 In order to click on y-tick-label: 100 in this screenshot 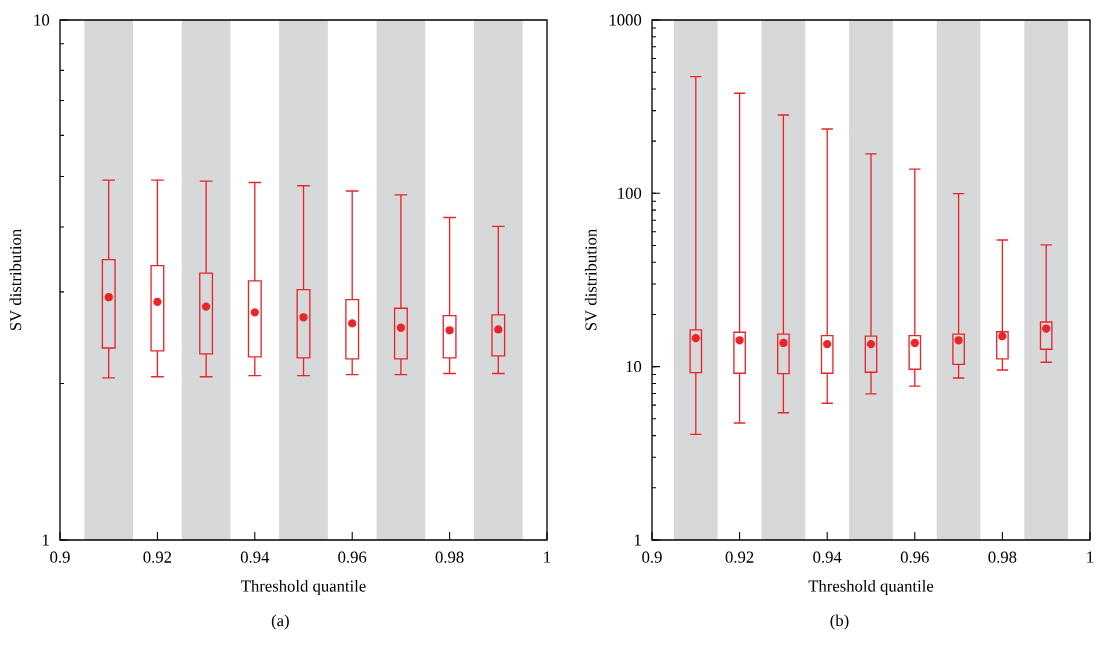, I will do `click(630, 193)`.